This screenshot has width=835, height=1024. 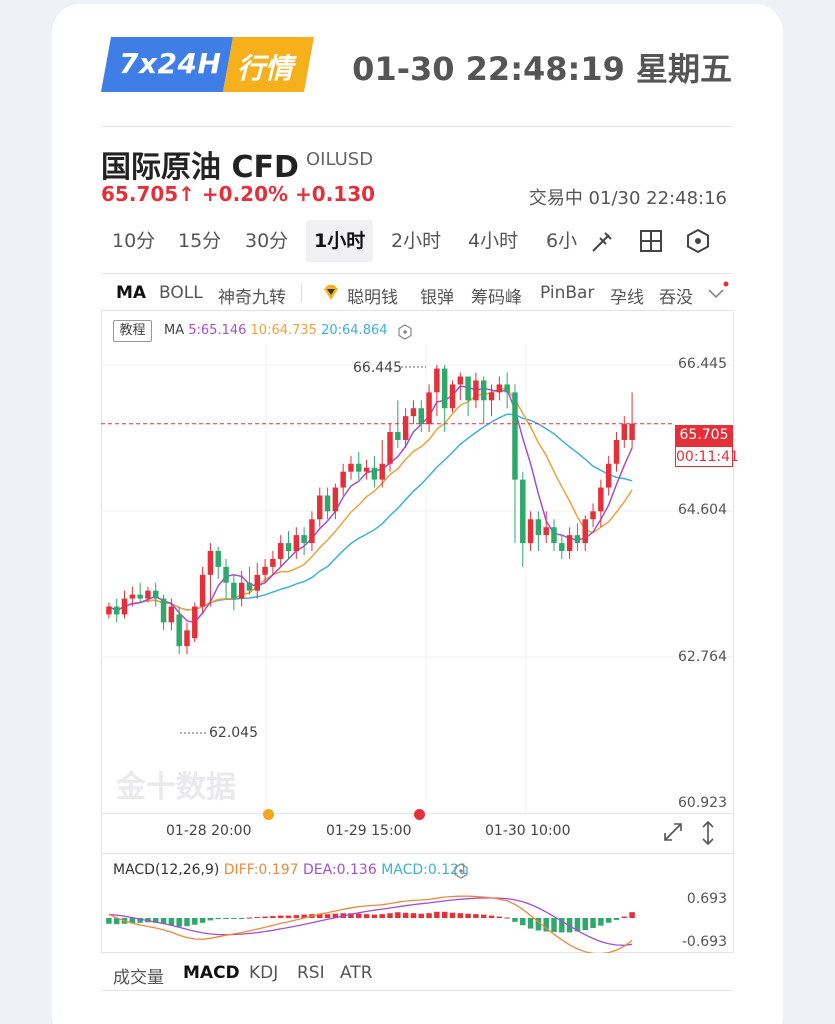 What do you see at coordinates (238, 194) in the screenshot?
I see `price-change: 65.705↑ +0.20% +0.130` at bounding box center [238, 194].